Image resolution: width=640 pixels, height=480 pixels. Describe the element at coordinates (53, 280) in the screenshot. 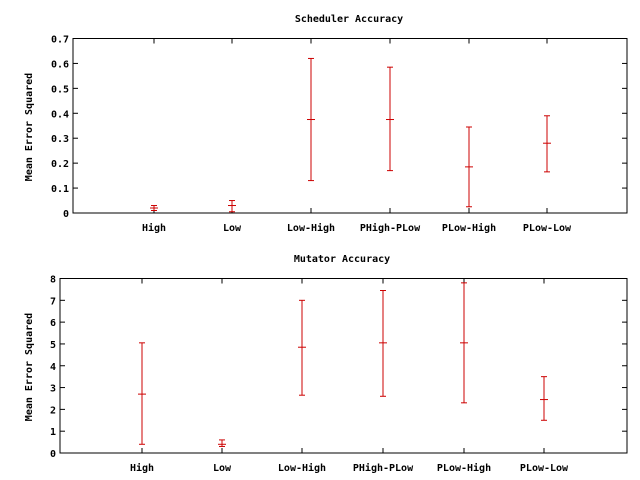

I see `y-tick-label: 8` at that location.